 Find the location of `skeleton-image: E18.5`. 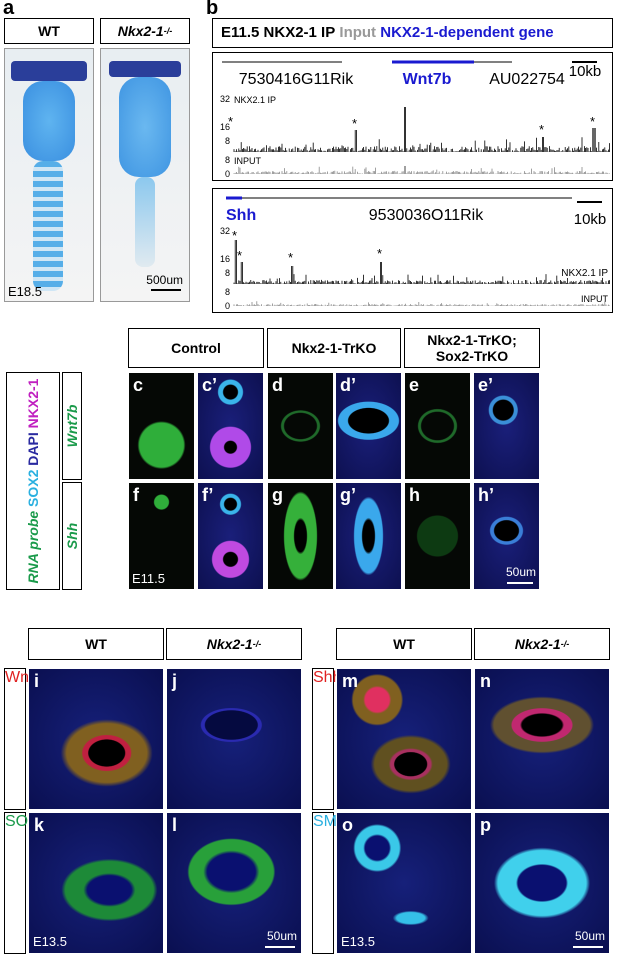

skeleton-image: E18.5 is located at coordinates (49, 175).